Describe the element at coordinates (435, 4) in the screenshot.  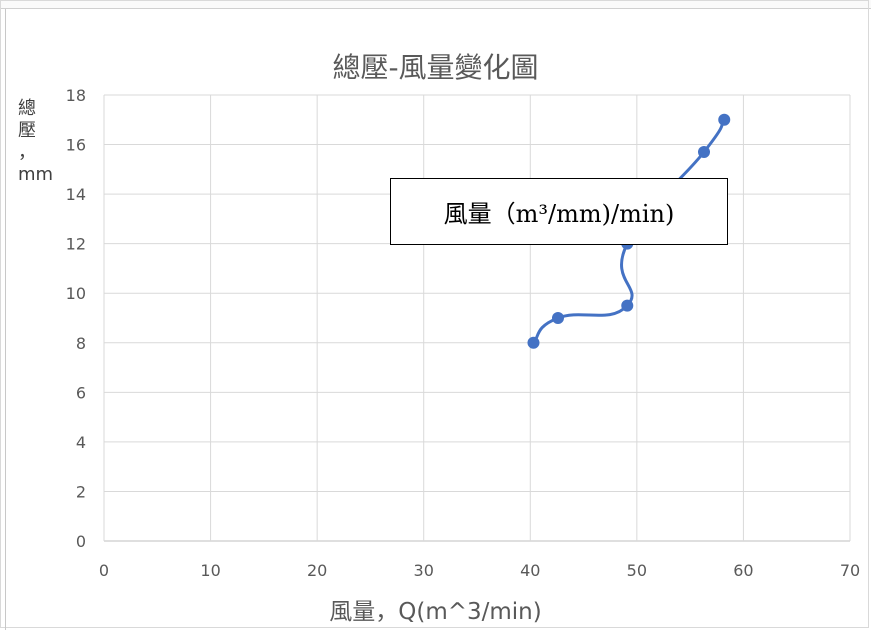
I see `window-top-strip` at that location.